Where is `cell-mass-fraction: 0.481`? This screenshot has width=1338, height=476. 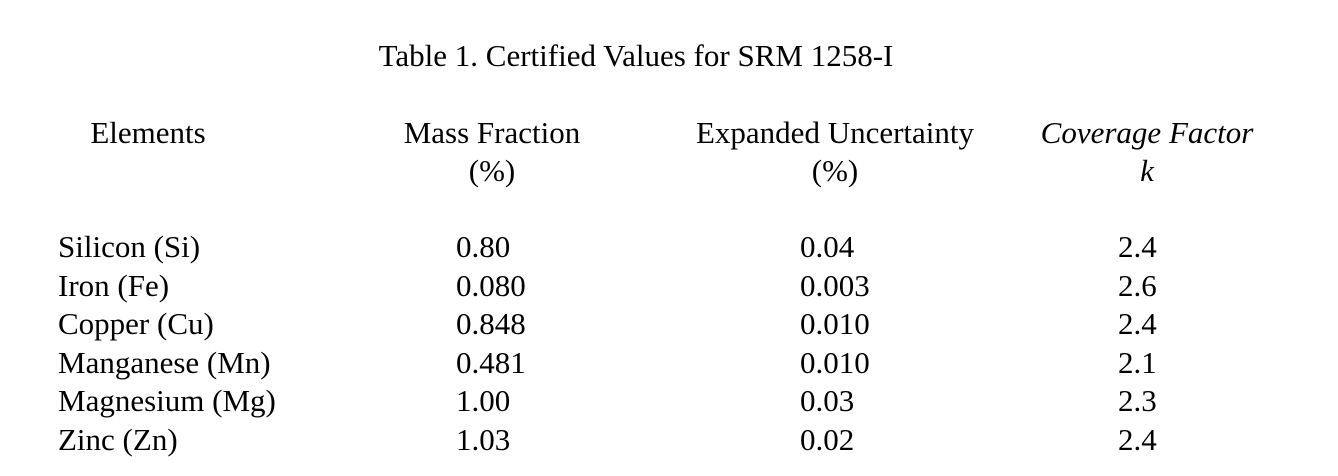 cell-mass-fraction: 0.481 is located at coordinates (491, 362).